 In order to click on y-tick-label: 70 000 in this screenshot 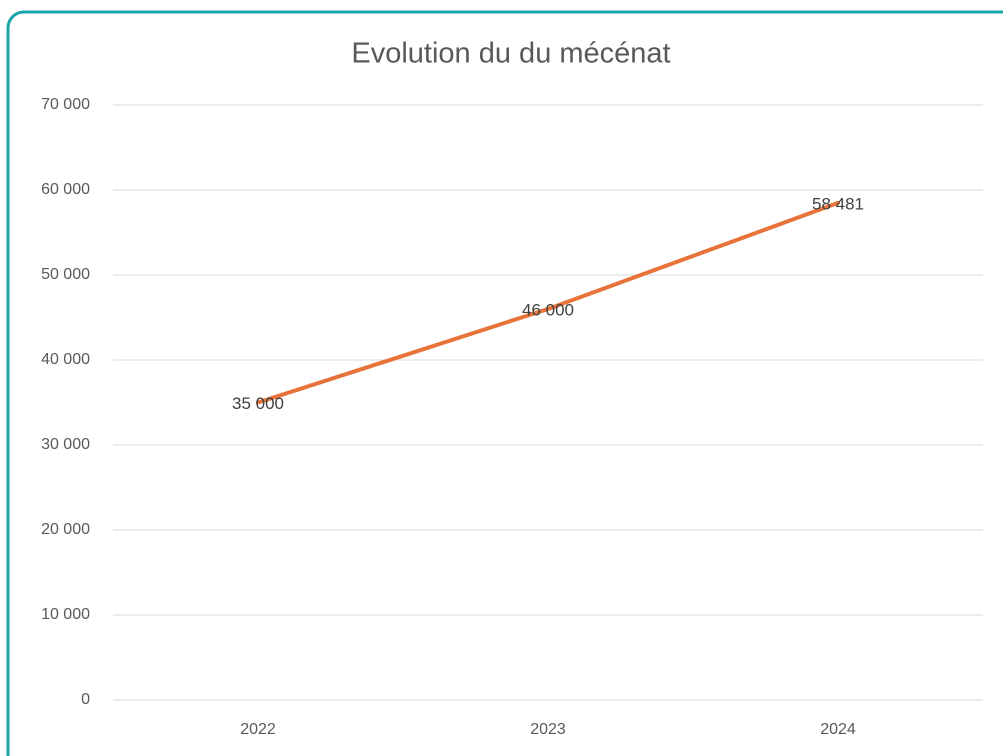, I will do `click(65, 104)`.